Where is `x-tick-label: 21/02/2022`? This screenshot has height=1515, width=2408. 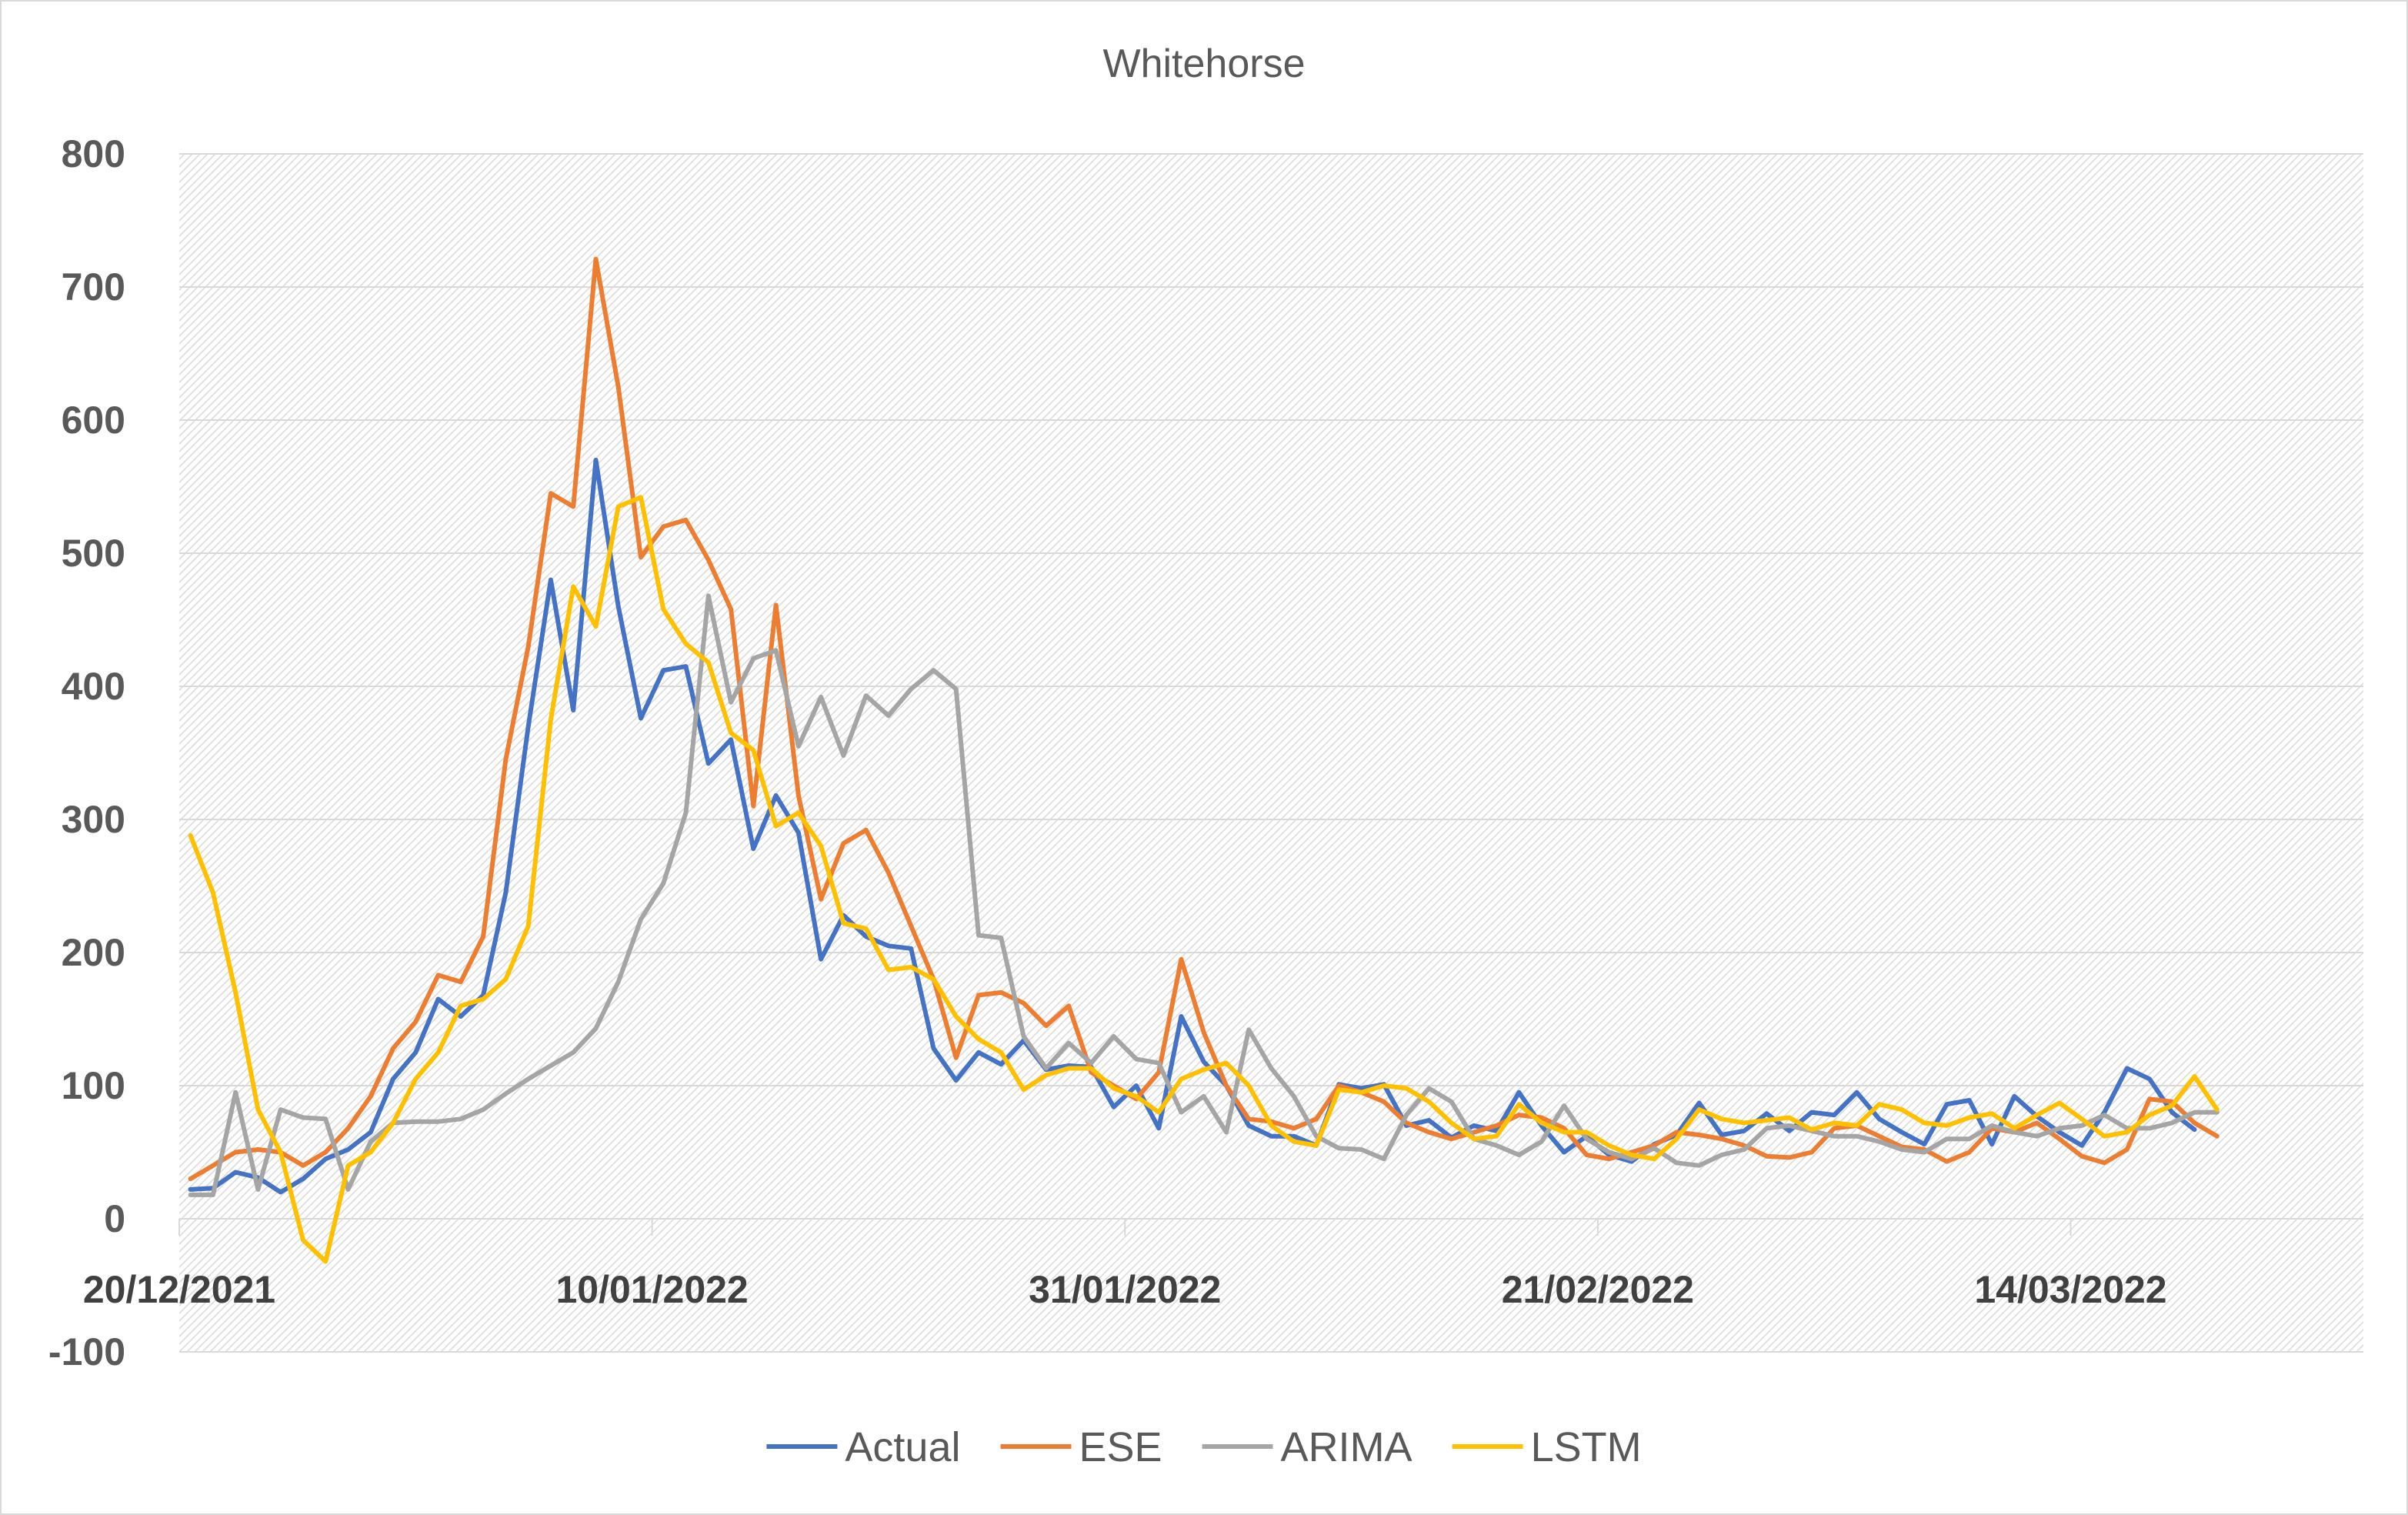
x-tick-label: 21/02/2022 is located at coordinates (1598, 1289).